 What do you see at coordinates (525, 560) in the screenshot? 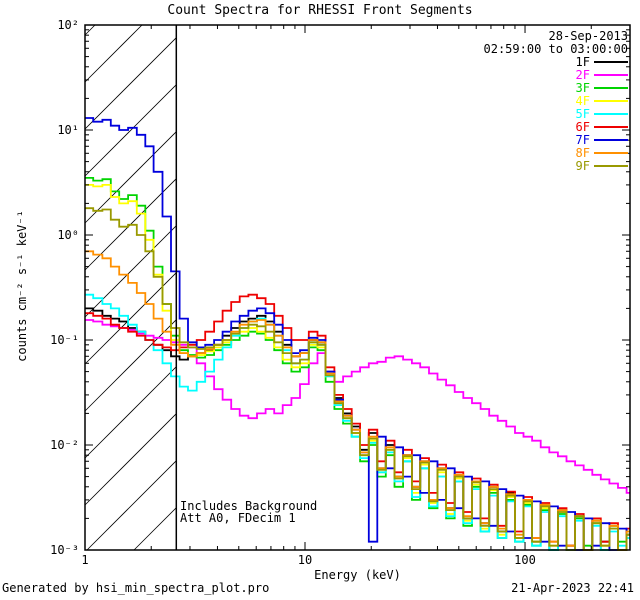
I see `x-tick-label: 100` at bounding box center [525, 560].